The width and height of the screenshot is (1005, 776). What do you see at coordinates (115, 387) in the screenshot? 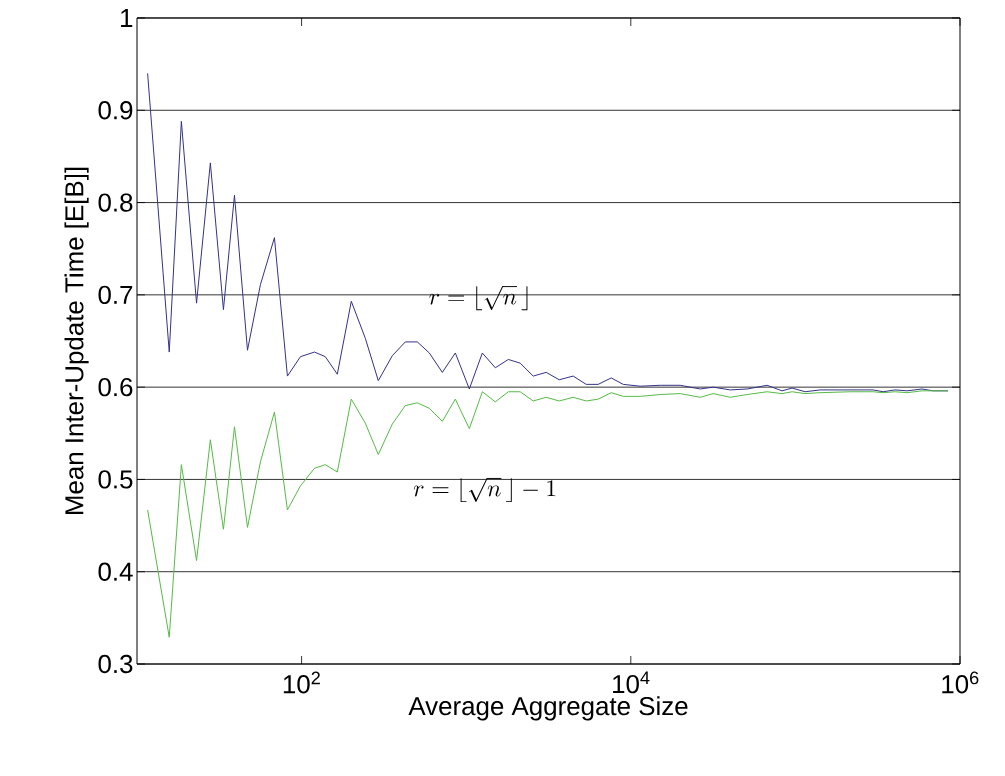
I see `y-tick-label: 0.6` at bounding box center [115, 387].